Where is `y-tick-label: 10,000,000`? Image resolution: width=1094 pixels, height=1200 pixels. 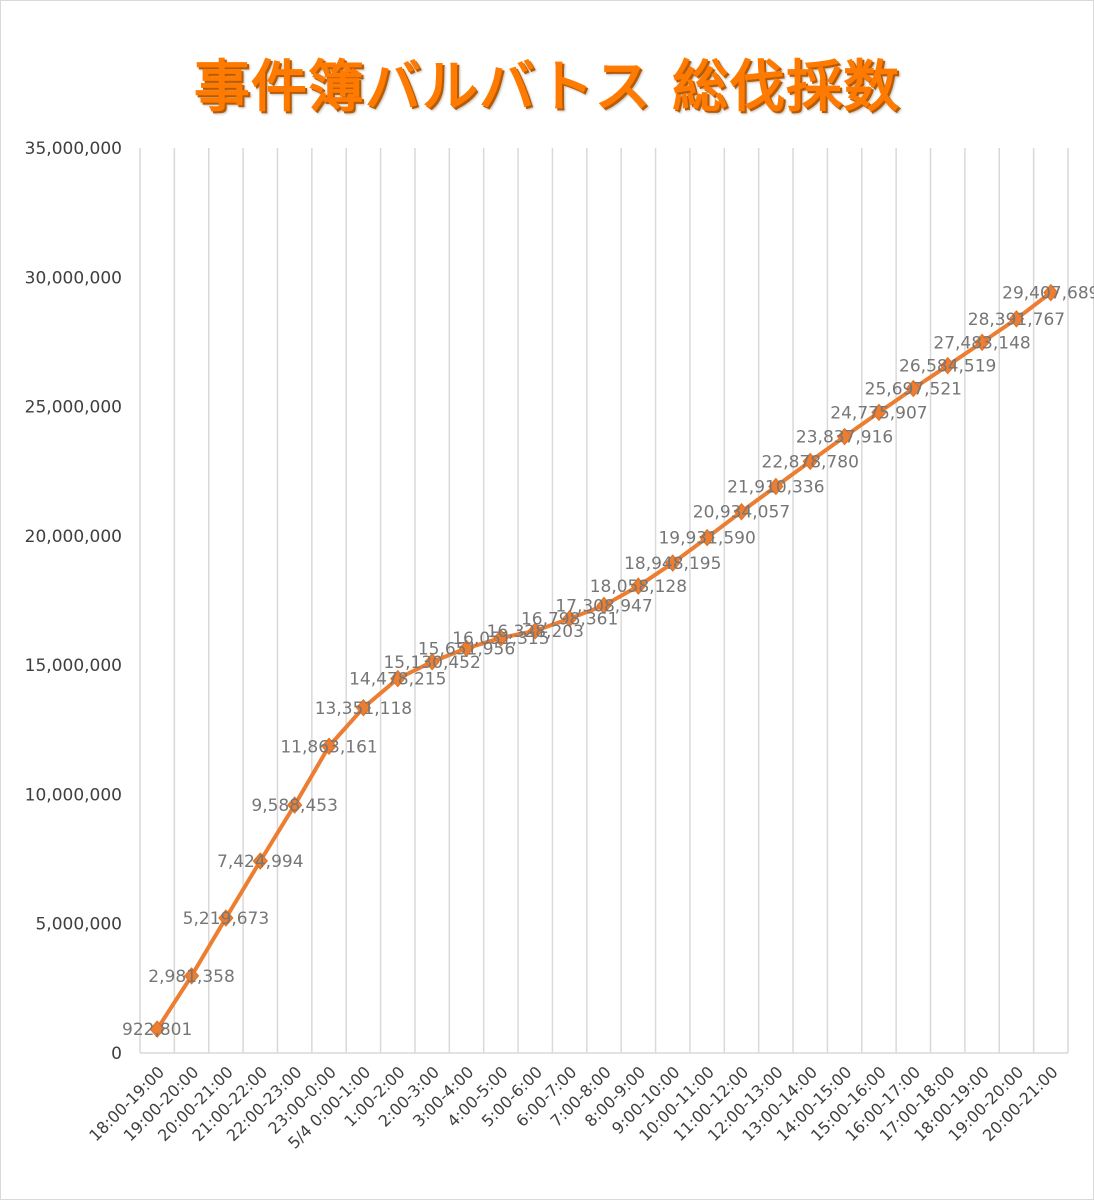
y-tick-label: 10,000,000 is located at coordinates (73, 795).